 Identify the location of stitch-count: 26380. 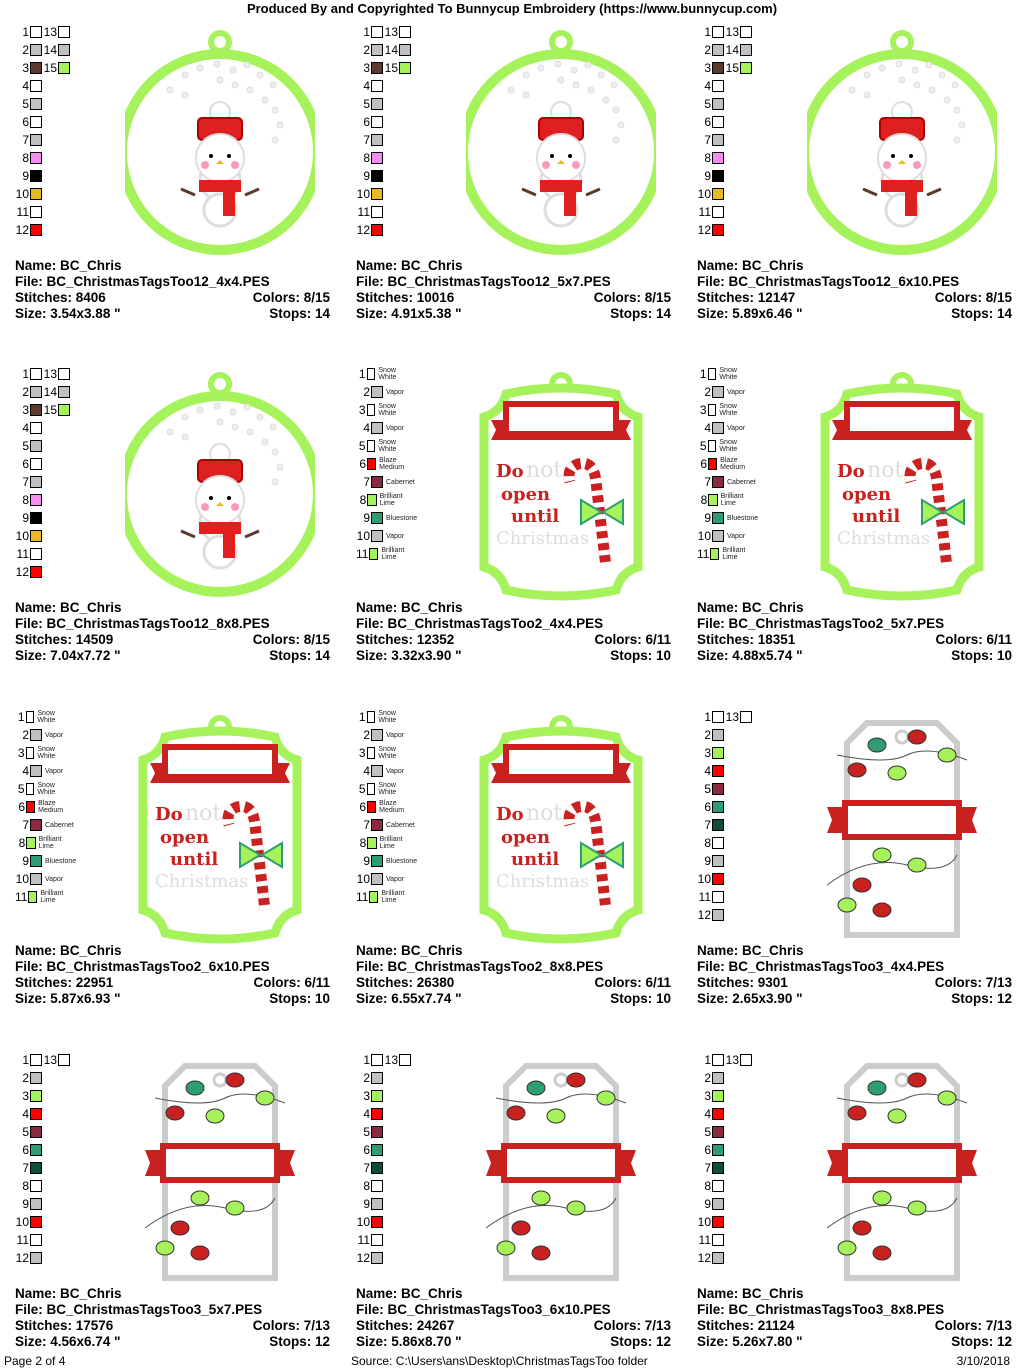
(435, 982).